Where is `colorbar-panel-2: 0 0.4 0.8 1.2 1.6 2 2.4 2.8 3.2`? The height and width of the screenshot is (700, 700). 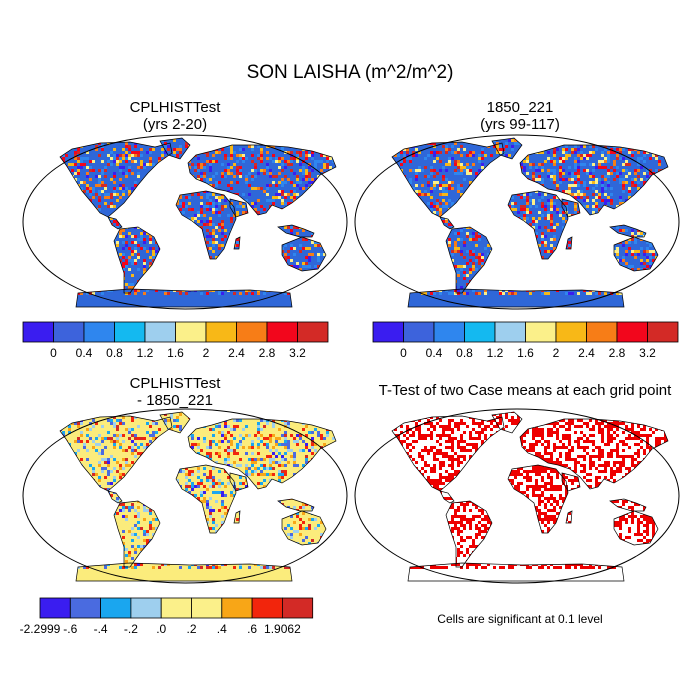
colorbar-panel-2: 0 0.4 0.8 1.2 1.6 2 2.4 2.8 3.2 is located at coordinates (525, 340).